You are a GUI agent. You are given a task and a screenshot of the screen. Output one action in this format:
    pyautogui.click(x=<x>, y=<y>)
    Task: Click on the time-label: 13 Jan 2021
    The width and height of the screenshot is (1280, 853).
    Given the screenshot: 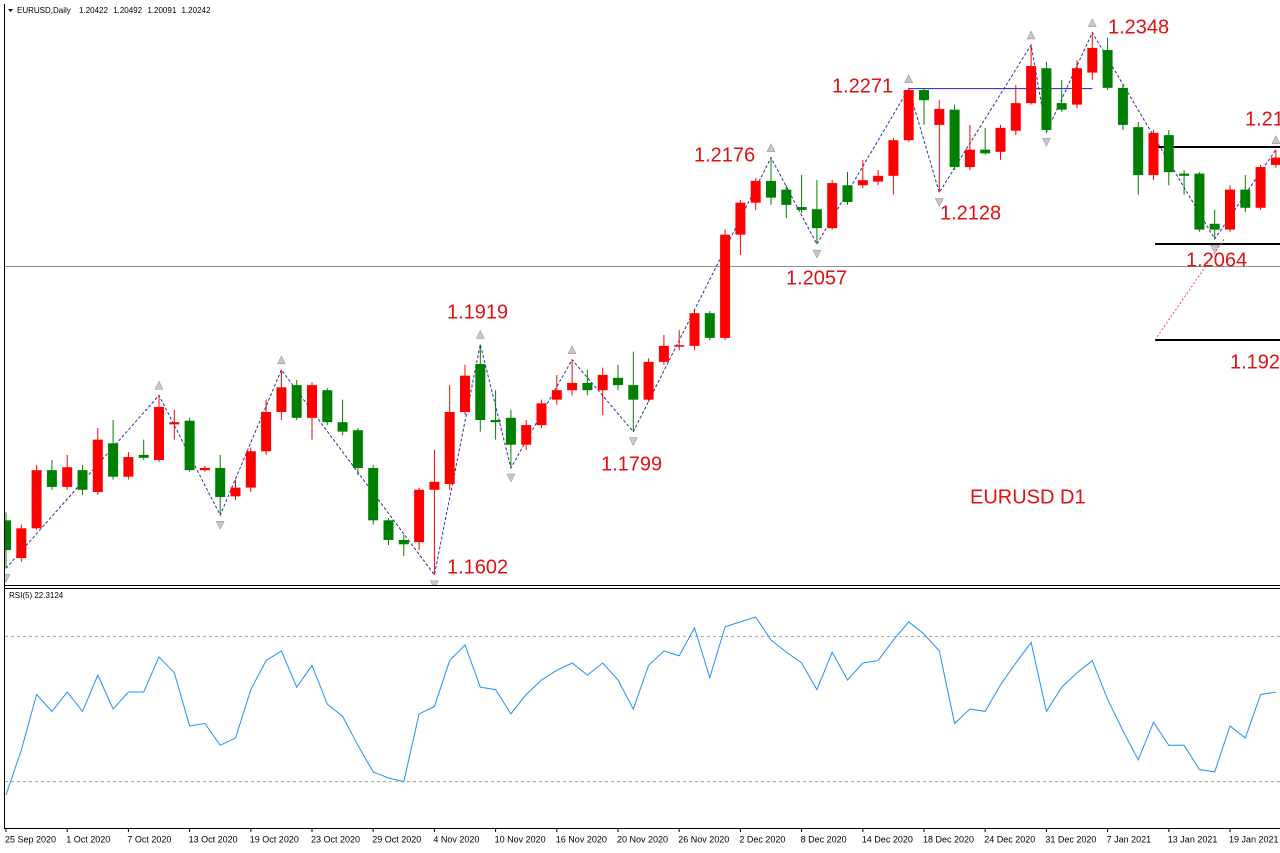 What is the action you would take?
    pyautogui.click(x=1193, y=839)
    